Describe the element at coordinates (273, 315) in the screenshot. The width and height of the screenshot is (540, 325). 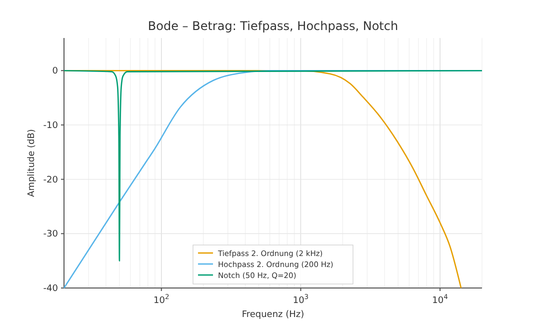
I see `x-axis-title: Frequenz (Hz)` at that location.